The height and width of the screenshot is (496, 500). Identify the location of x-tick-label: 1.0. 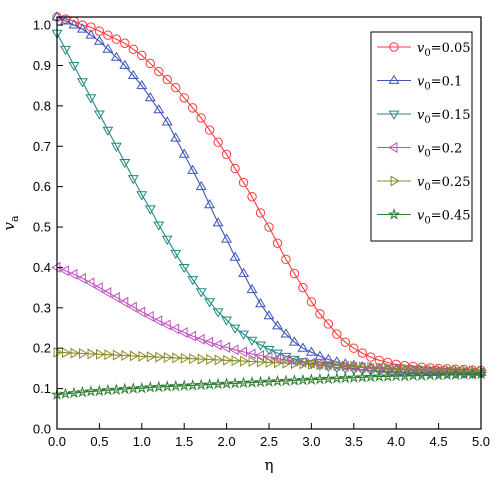
(142, 441).